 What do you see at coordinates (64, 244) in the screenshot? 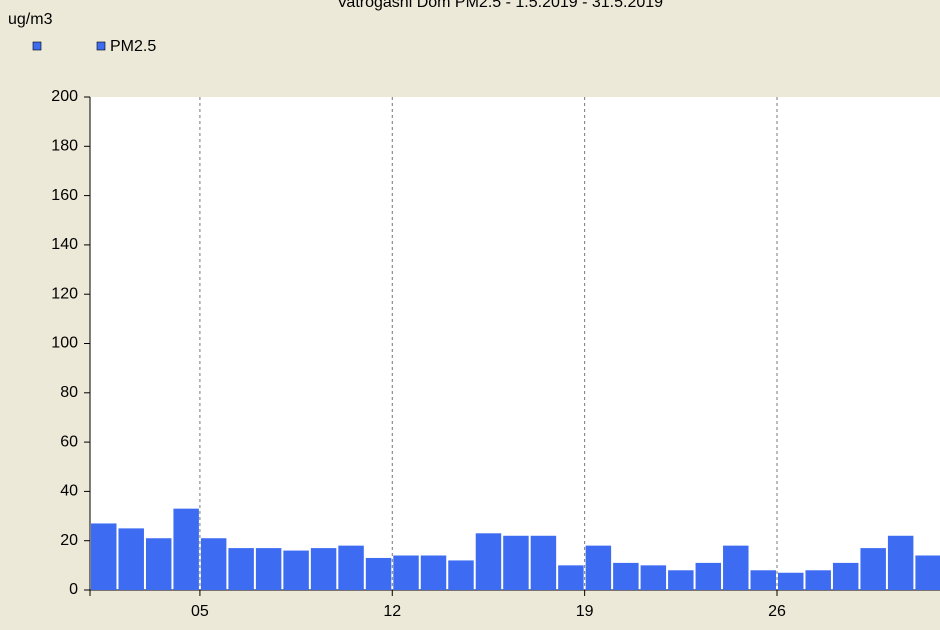
I see `y-tick-label: 140` at bounding box center [64, 244].